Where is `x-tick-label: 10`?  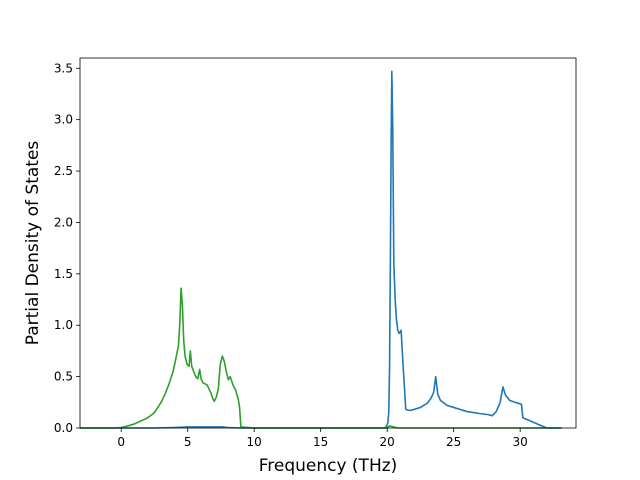
x-tick-label: 10 is located at coordinates (254, 442).